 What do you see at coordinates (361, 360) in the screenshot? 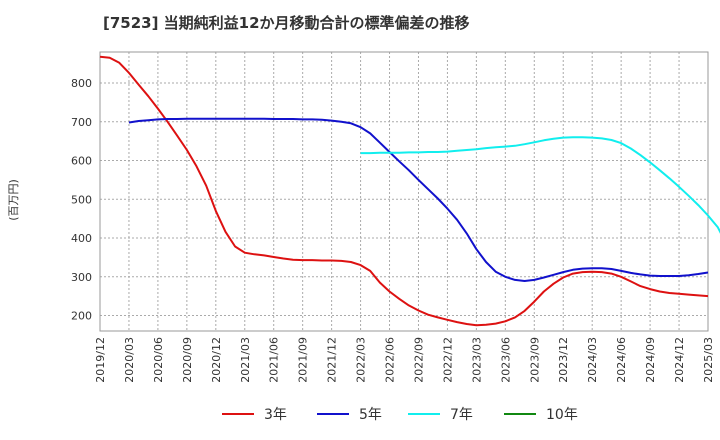
I see `x-tick-label: 2022/03` at bounding box center [361, 360].